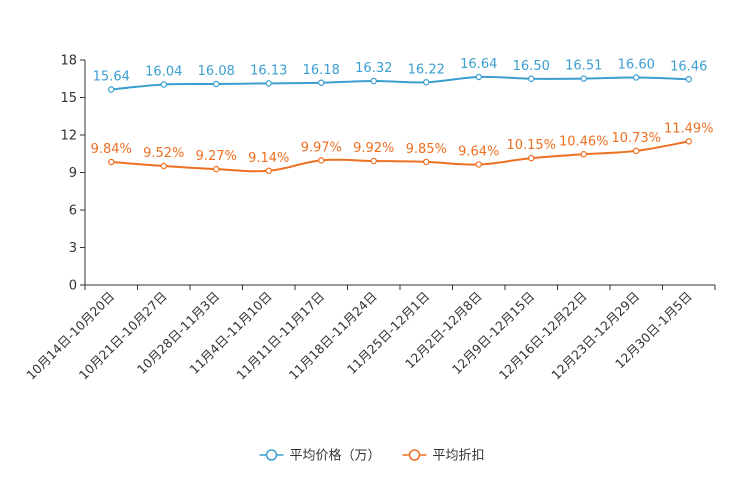 The image size is (744, 496). I want to click on data-label: 16.51, so click(583, 66).